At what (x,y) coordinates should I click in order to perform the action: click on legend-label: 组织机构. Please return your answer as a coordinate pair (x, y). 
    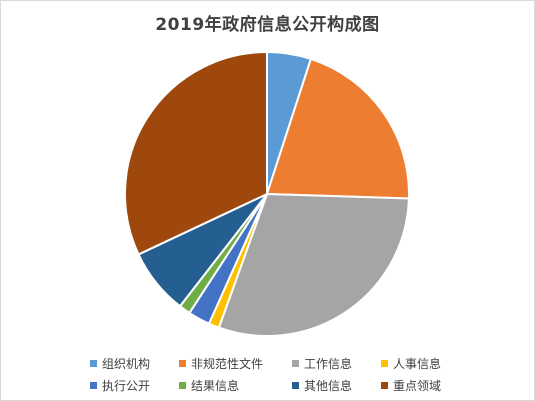
    Looking at the image, I should click on (126, 364).